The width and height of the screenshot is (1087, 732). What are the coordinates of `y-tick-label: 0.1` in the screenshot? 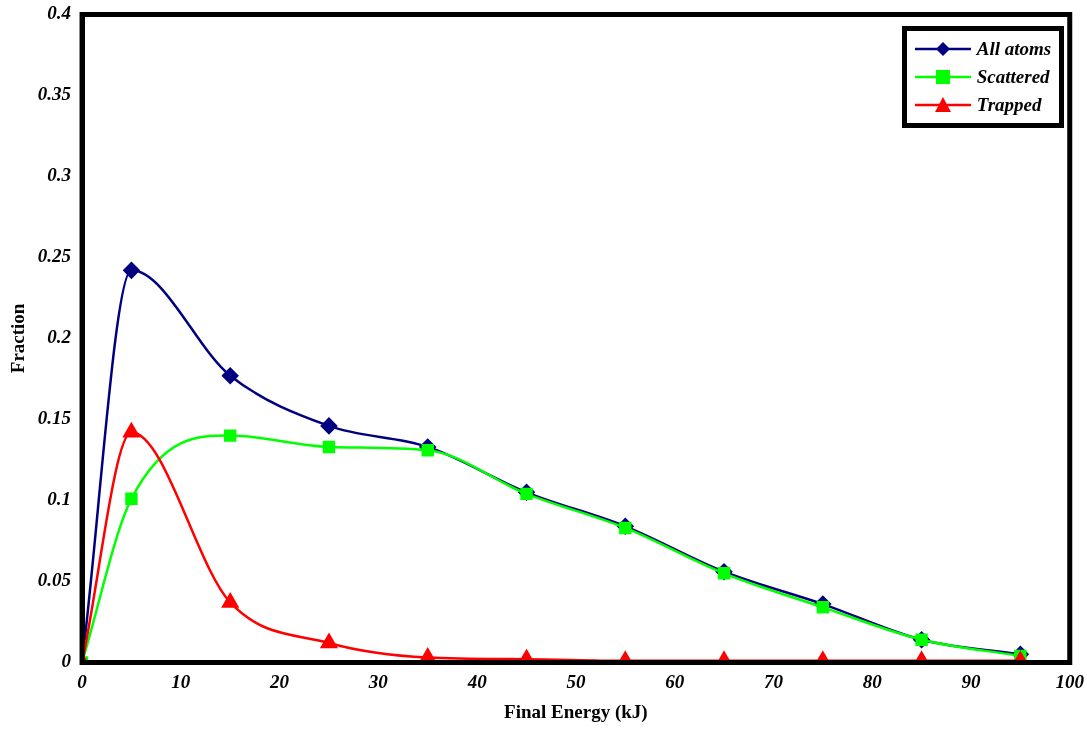 It's located at (59, 499).